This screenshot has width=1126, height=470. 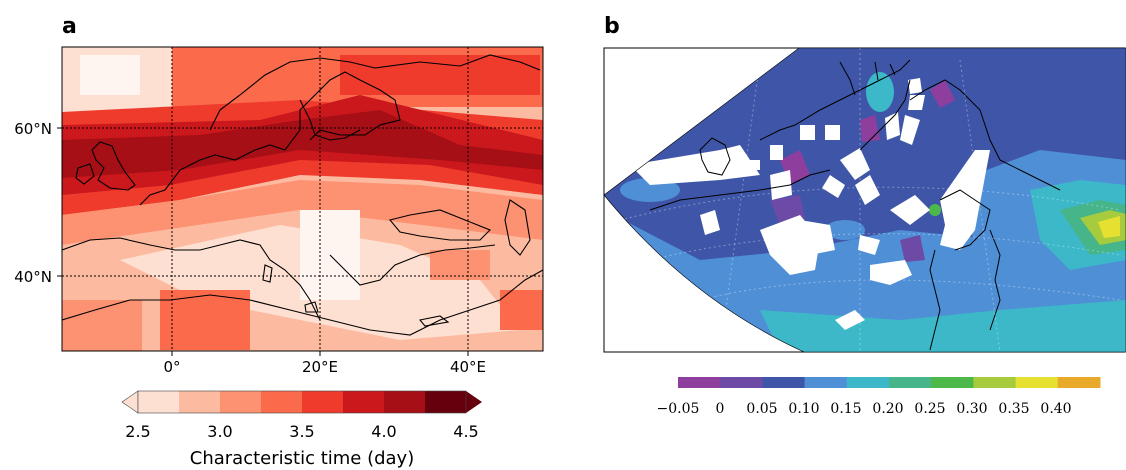 I want to click on sahara-patch, so click(x=205, y=320).